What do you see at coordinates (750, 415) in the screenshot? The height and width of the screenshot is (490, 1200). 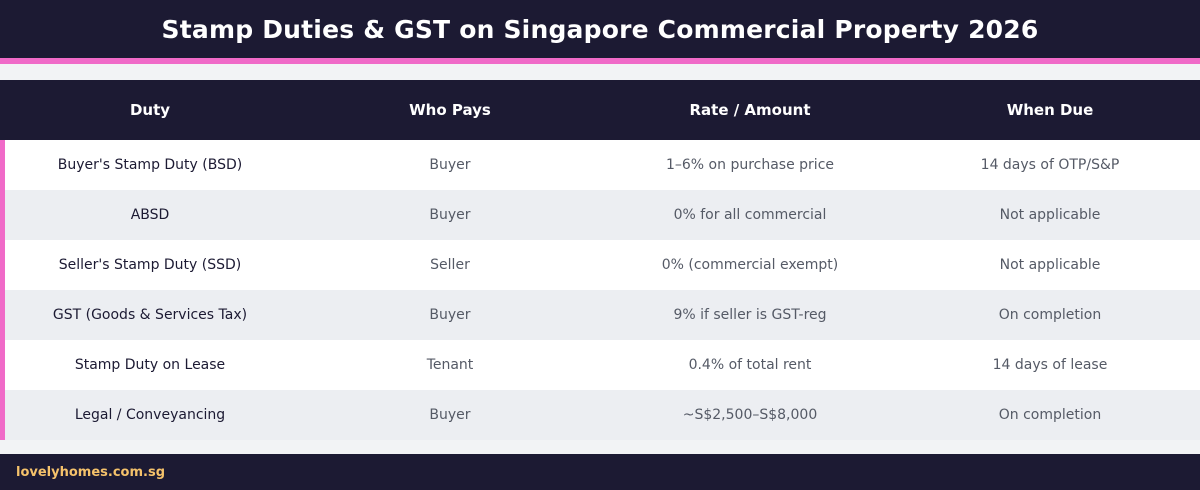 I see `cell-rate-amount: ~S$2,500–S$8,000` at bounding box center [750, 415].